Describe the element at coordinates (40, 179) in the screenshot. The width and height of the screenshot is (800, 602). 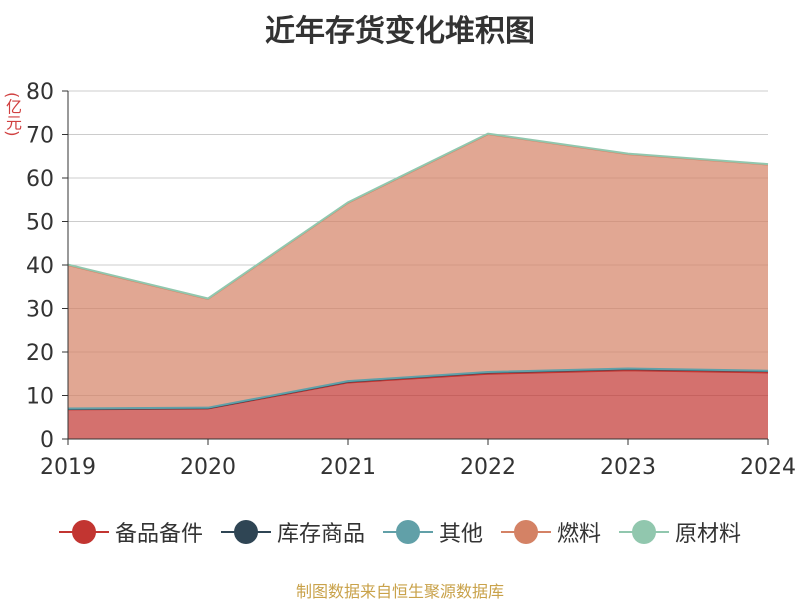
I see `y-tick-label: 60` at that location.